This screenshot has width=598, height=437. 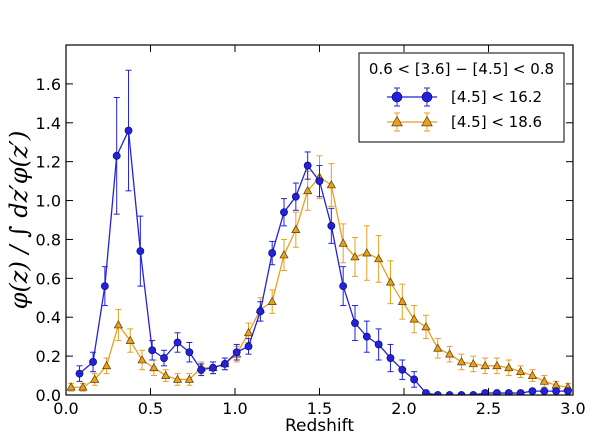 I want to click on y-tick-label: 1.4, so click(x=48, y=123).